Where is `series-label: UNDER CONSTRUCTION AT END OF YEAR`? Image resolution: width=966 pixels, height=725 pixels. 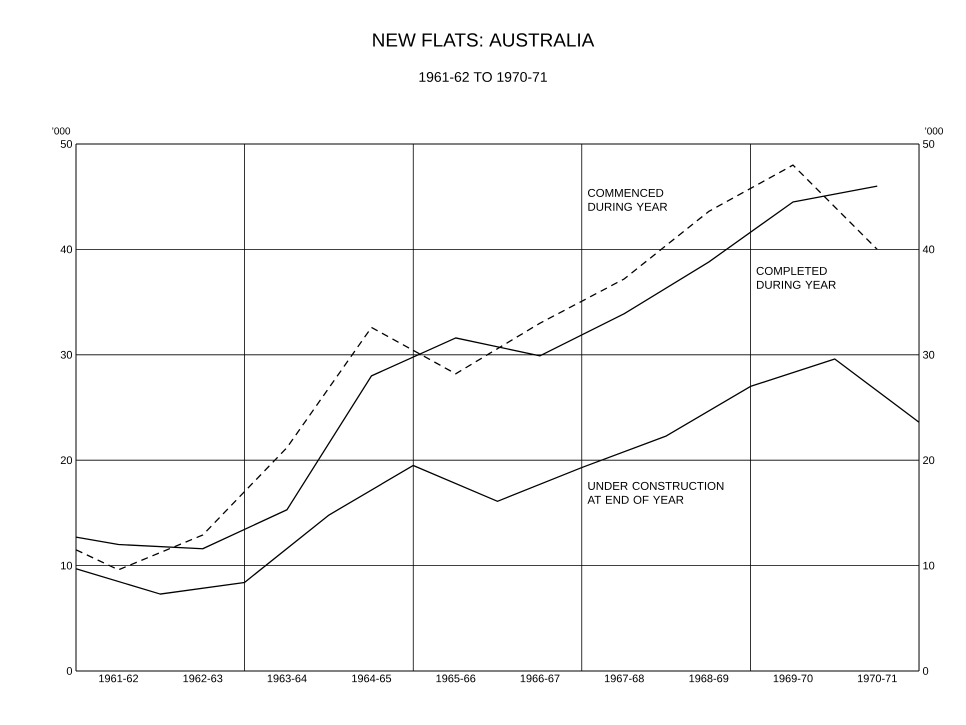
series-label: UNDER CONSTRUCTION AT END OF YEAR is located at coordinates (655, 493).